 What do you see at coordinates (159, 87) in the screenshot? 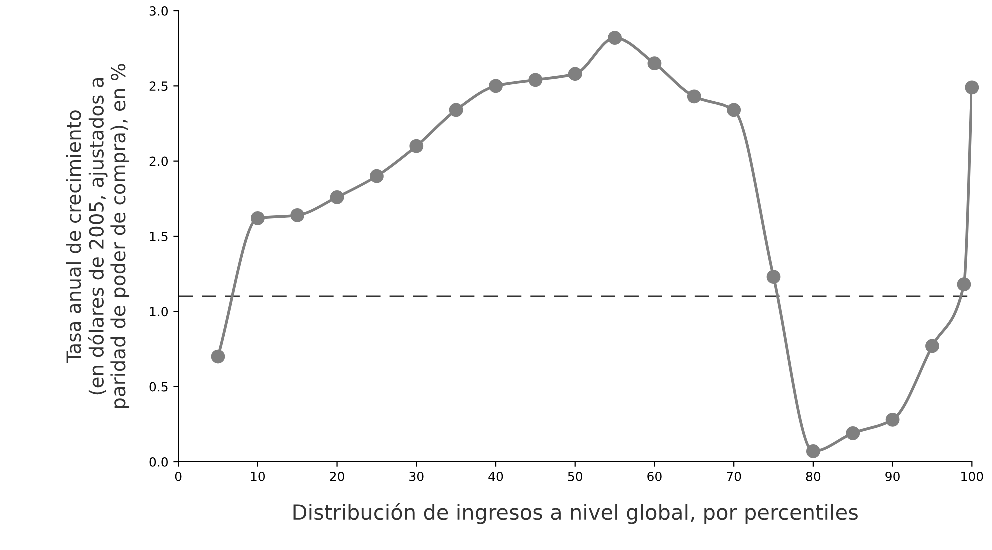
I see `y-tick-label: 2.5` at bounding box center [159, 87].